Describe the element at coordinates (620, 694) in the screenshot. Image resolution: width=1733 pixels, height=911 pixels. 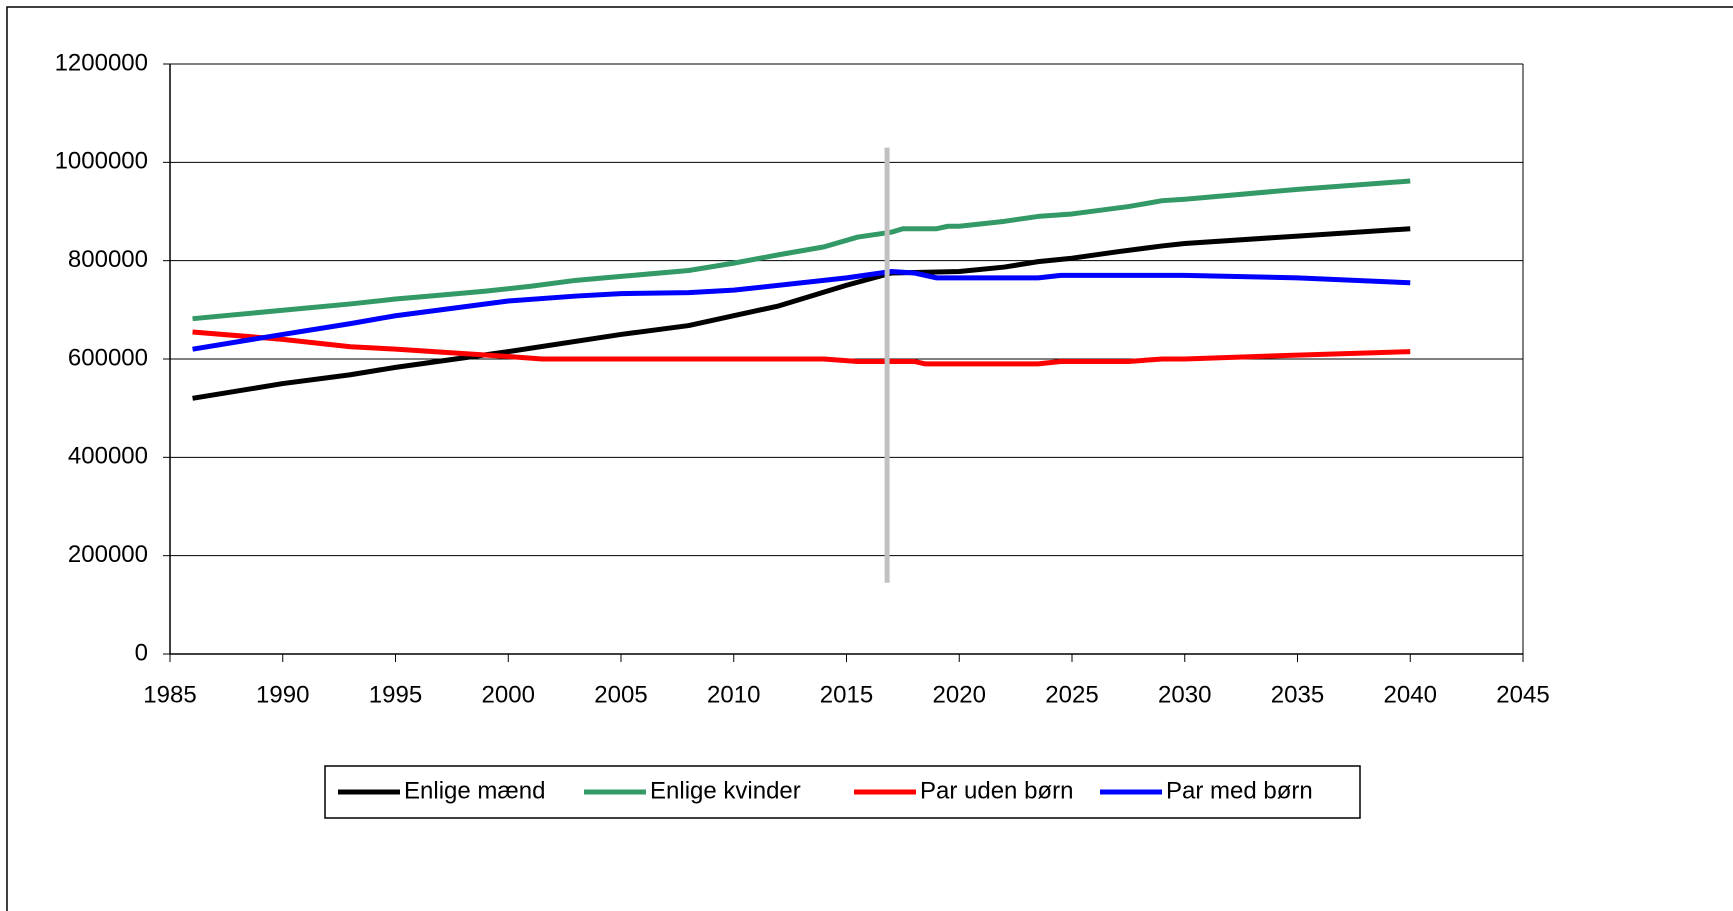
I see `x-tick-label: 2005` at that location.